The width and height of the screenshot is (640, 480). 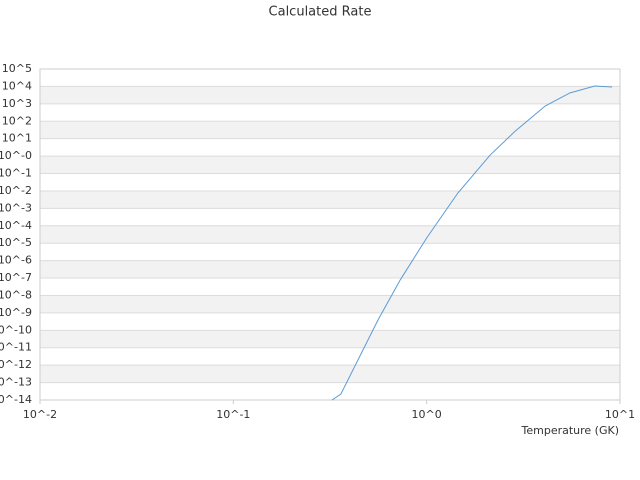 I want to click on y-tick-label: 10^-8, so click(x=16, y=294).